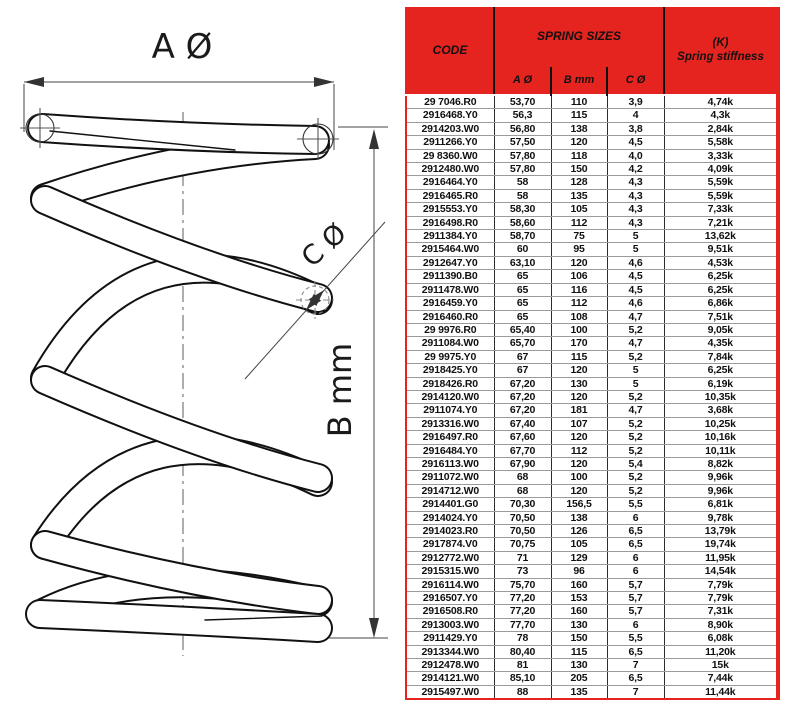 The image size is (800, 712). Describe the element at coordinates (340, 390) in the screenshot. I see `dimension-b-label: B mm` at that location.